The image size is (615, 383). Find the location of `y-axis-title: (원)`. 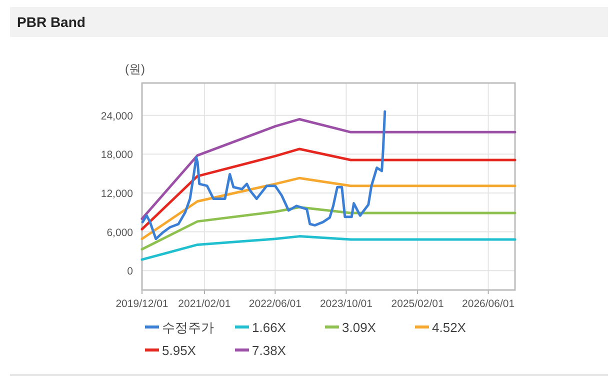

y-axis-title: (원) is located at coordinates (135, 69).